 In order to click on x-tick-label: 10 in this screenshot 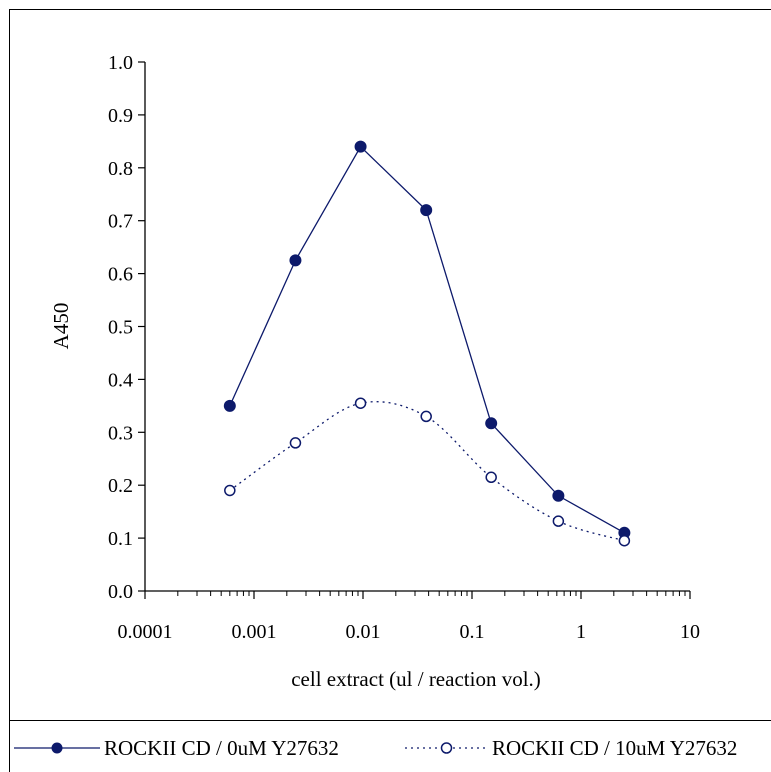, I will do `click(690, 632)`.